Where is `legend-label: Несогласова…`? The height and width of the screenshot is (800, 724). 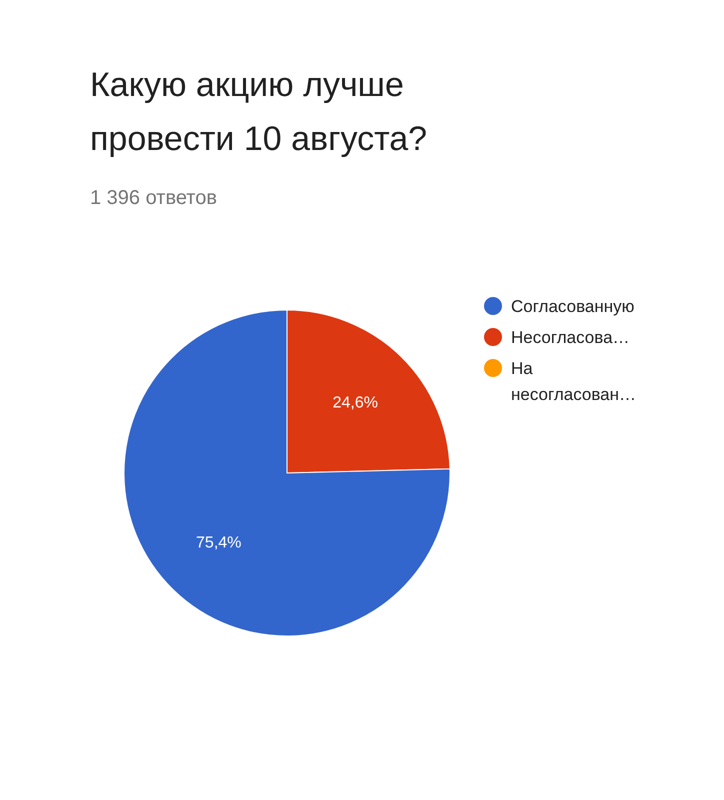 legend-label: Несогласова… is located at coordinates (570, 337).